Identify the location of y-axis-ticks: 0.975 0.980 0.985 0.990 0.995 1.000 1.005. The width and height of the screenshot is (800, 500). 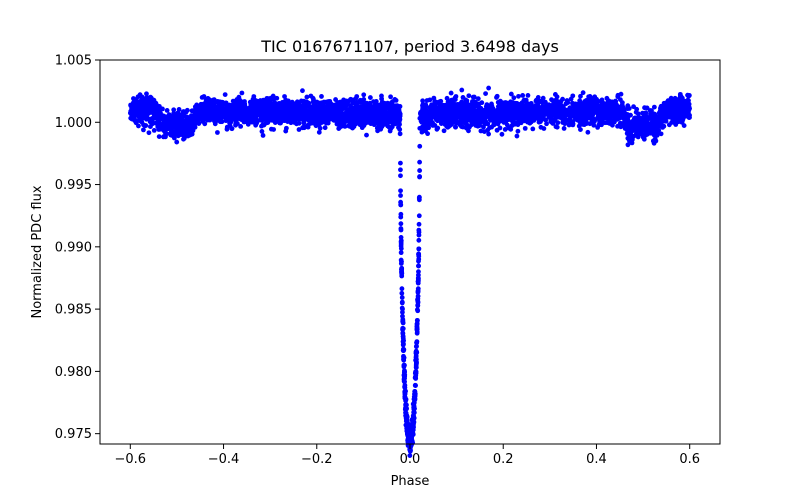
(77, 248).